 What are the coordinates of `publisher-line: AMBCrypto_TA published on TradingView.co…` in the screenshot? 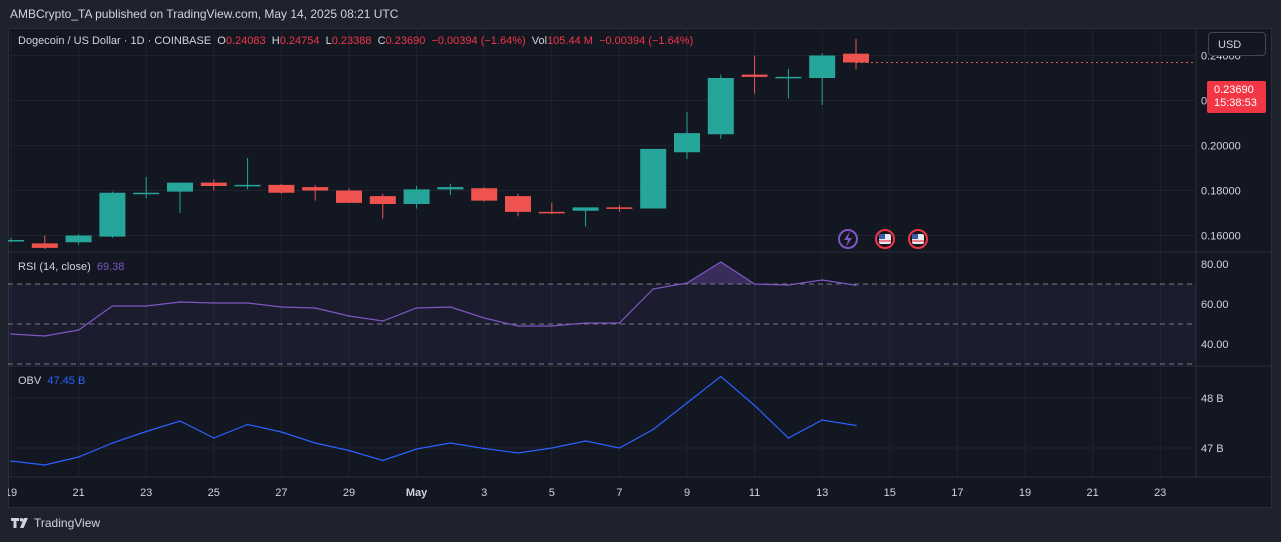 It's located at (204, 14).